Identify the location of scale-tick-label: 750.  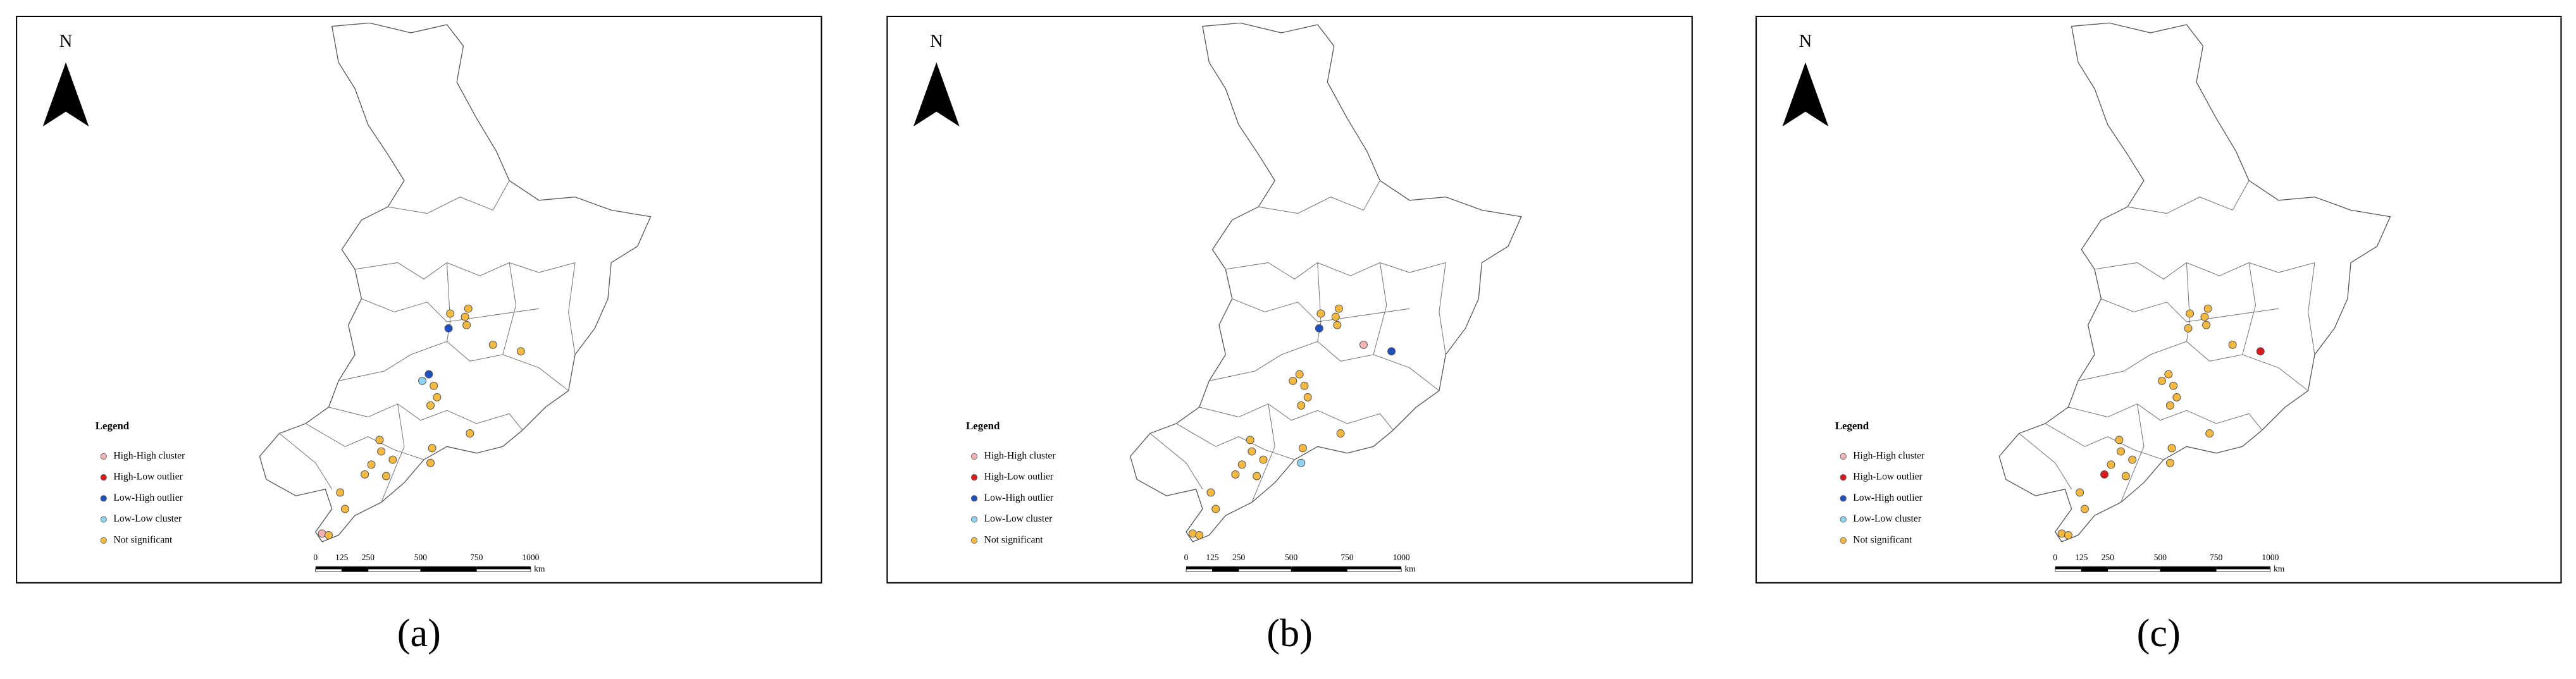
(1348, 557).